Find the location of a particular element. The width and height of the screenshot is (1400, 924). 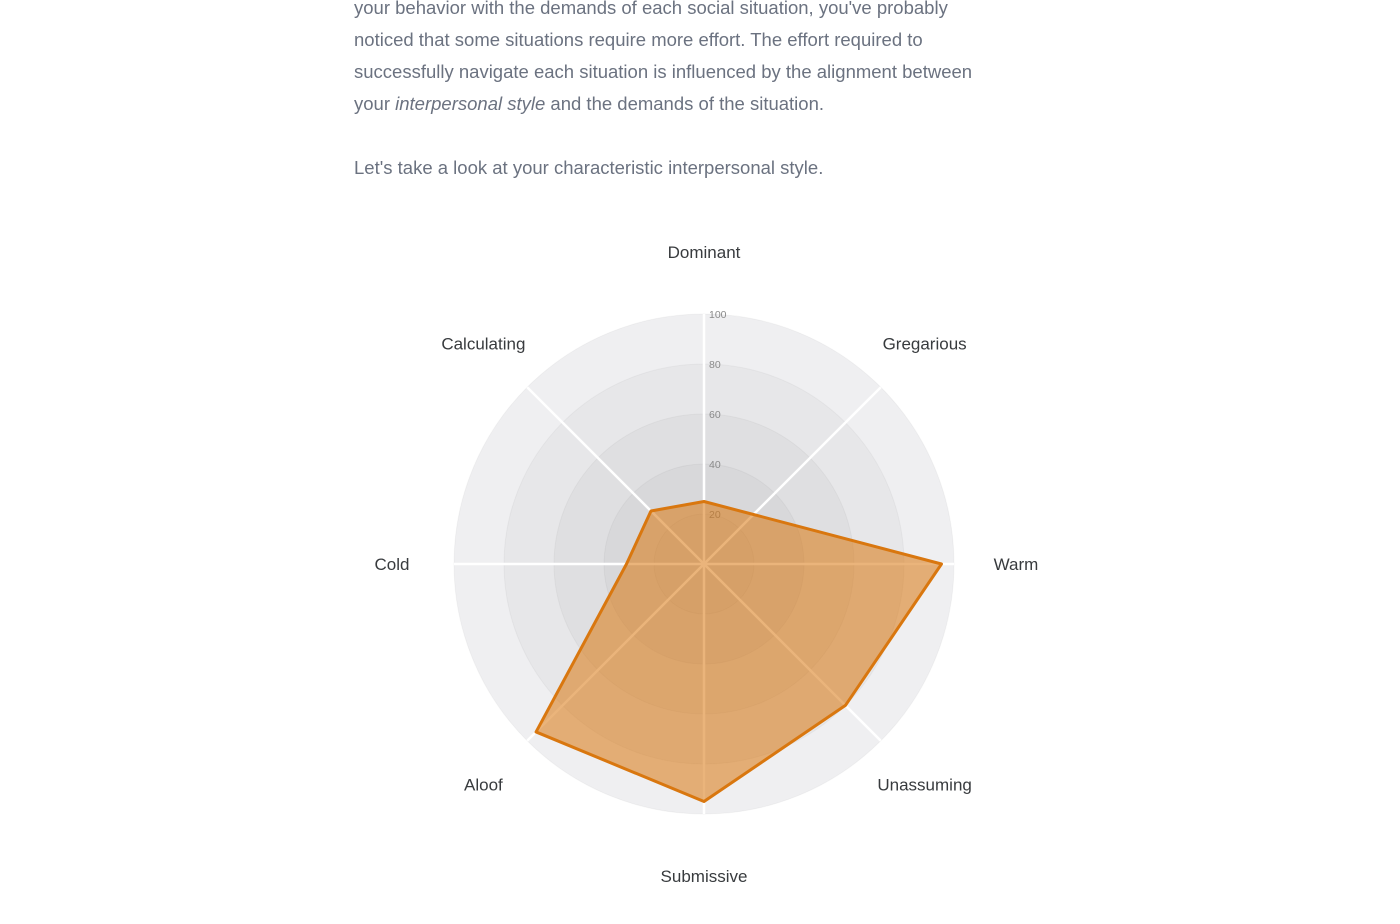

axis-label-dominant: Dominant is located at coordinates (704, 252).